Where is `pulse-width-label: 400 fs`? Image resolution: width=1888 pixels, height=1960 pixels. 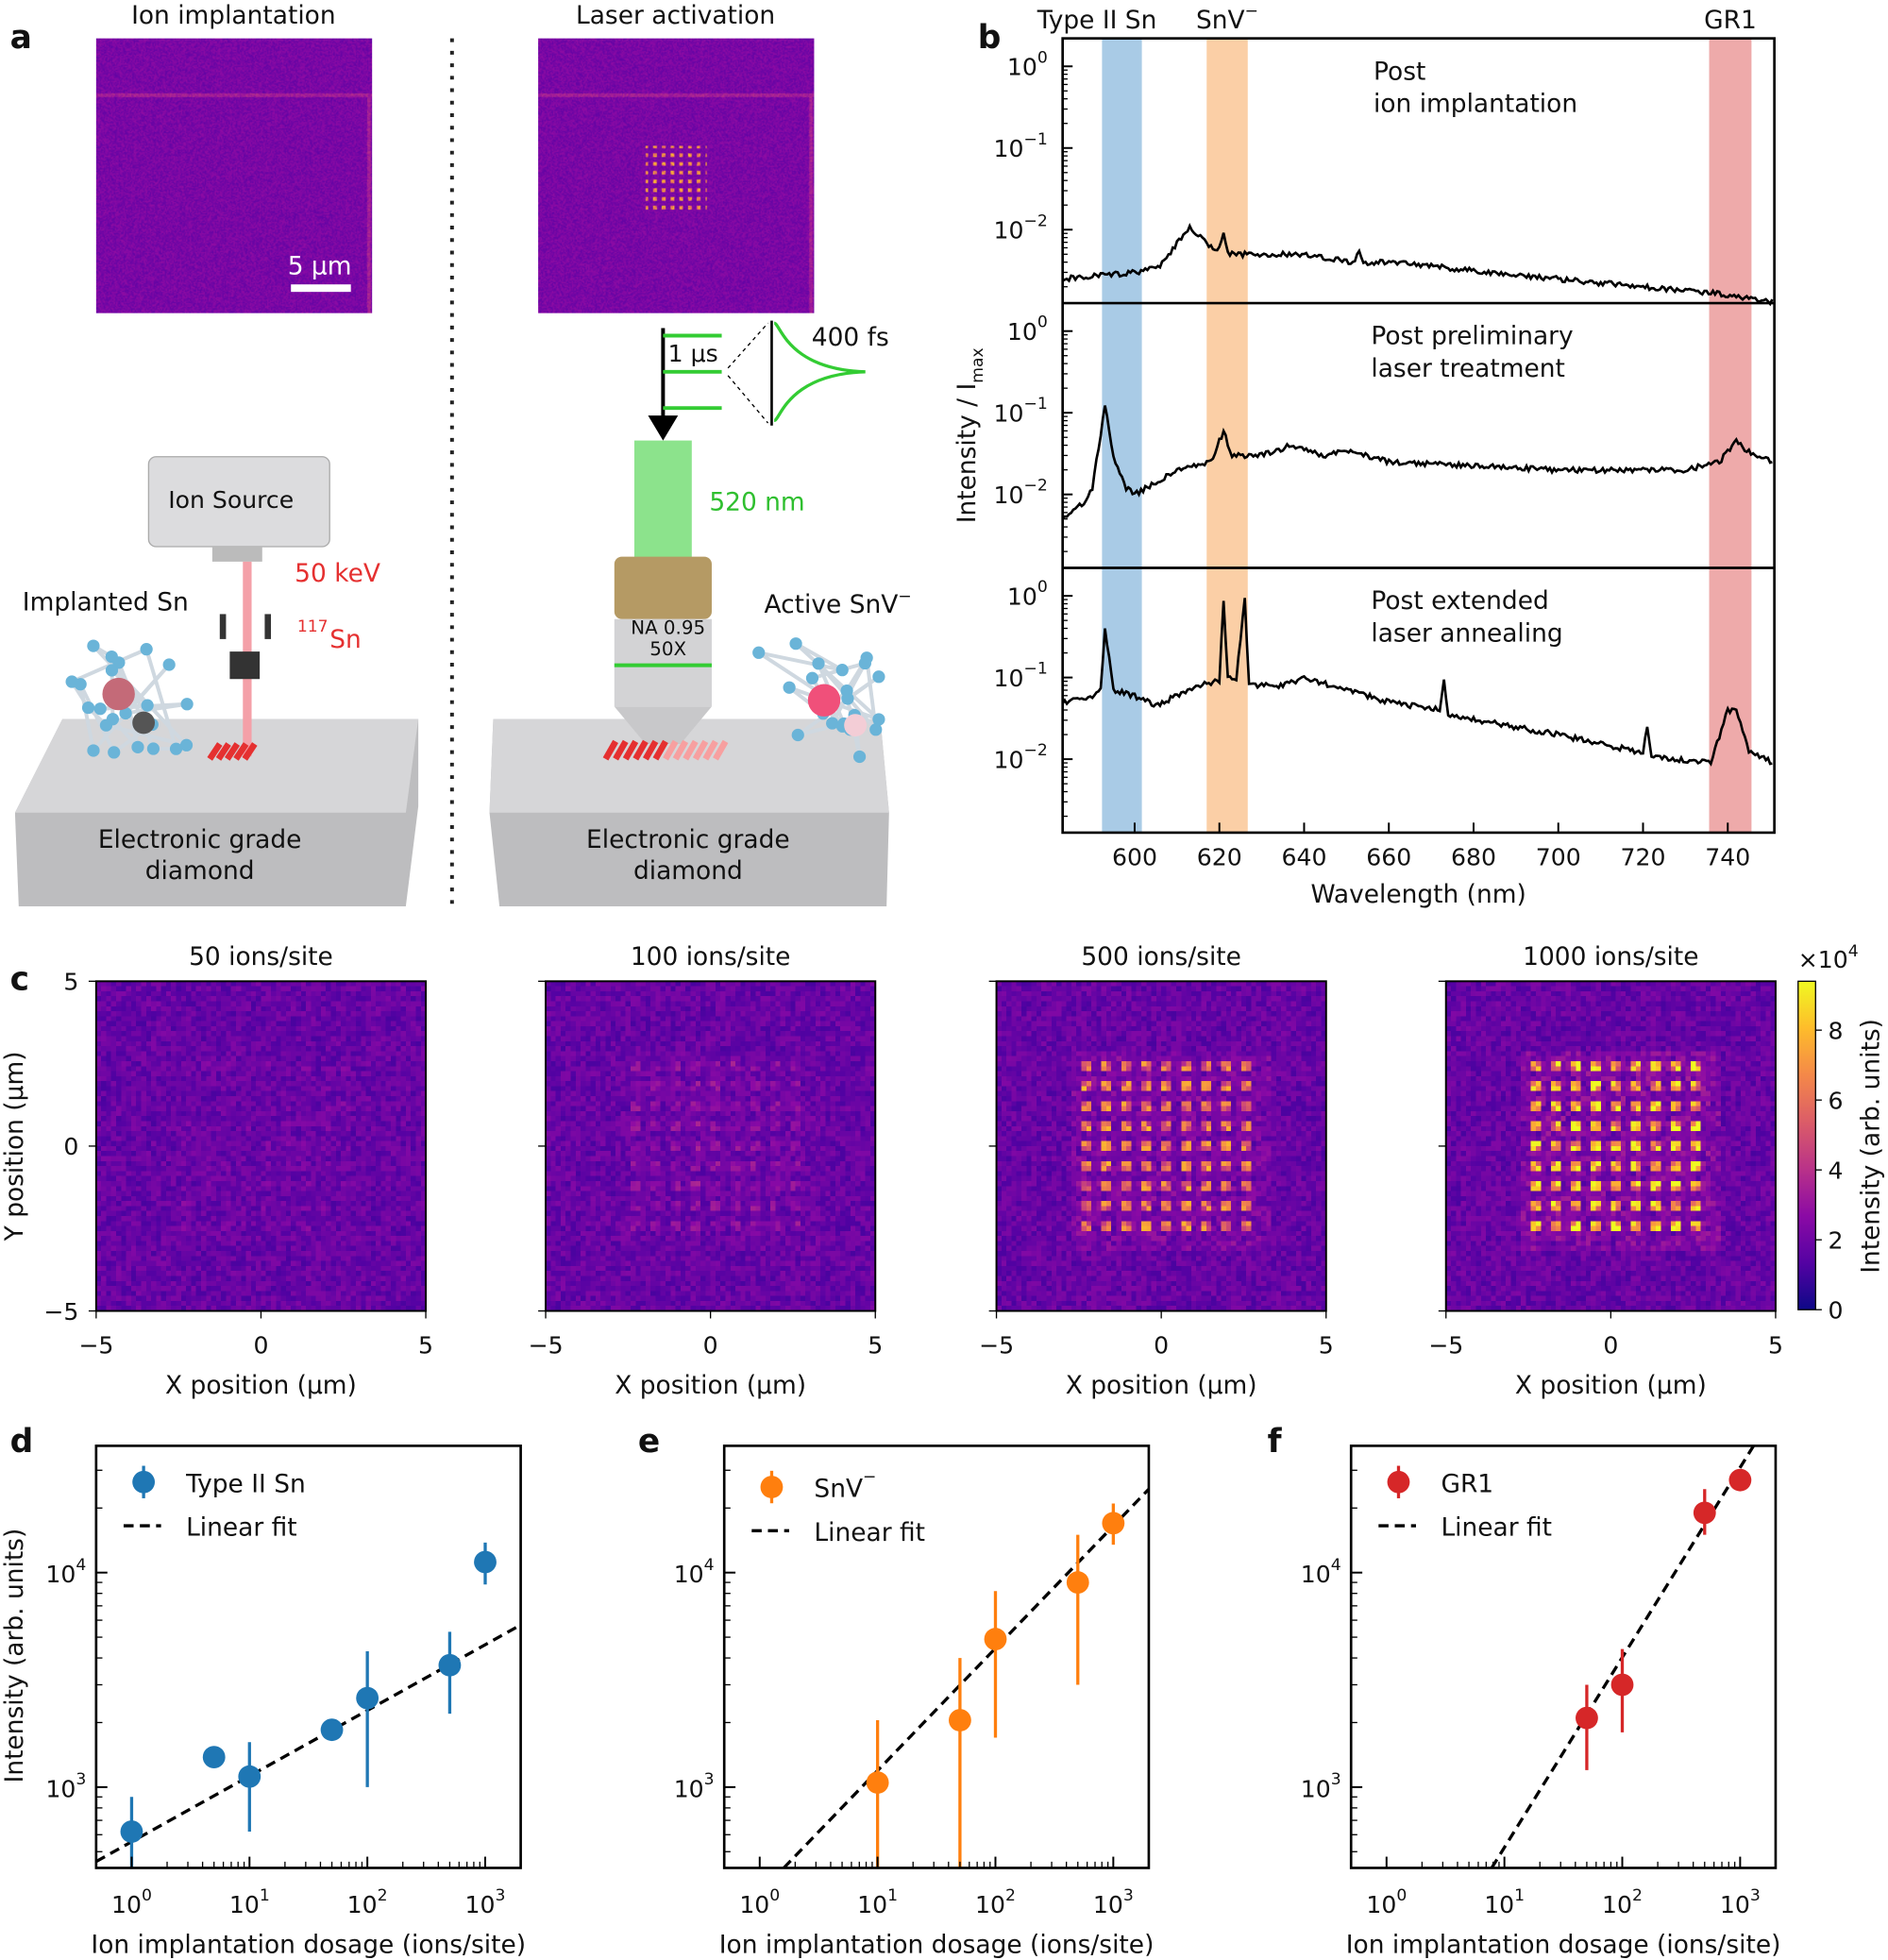
pulse-width-label: 400 fs is located at coordinates (850, 337).